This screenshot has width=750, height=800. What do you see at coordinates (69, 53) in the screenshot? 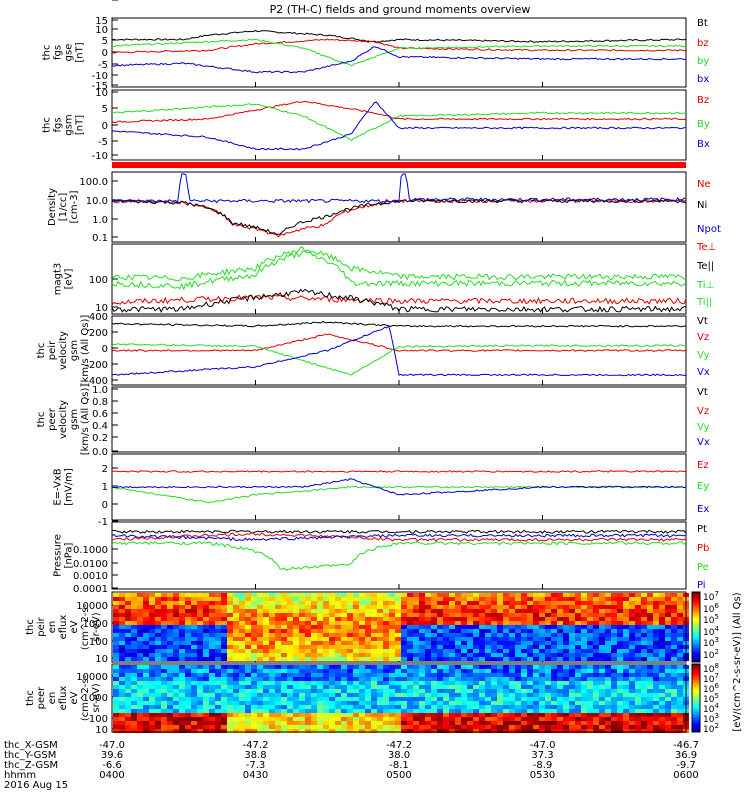
I see `y-axis-label: gse` at bounding box center [69, 53].